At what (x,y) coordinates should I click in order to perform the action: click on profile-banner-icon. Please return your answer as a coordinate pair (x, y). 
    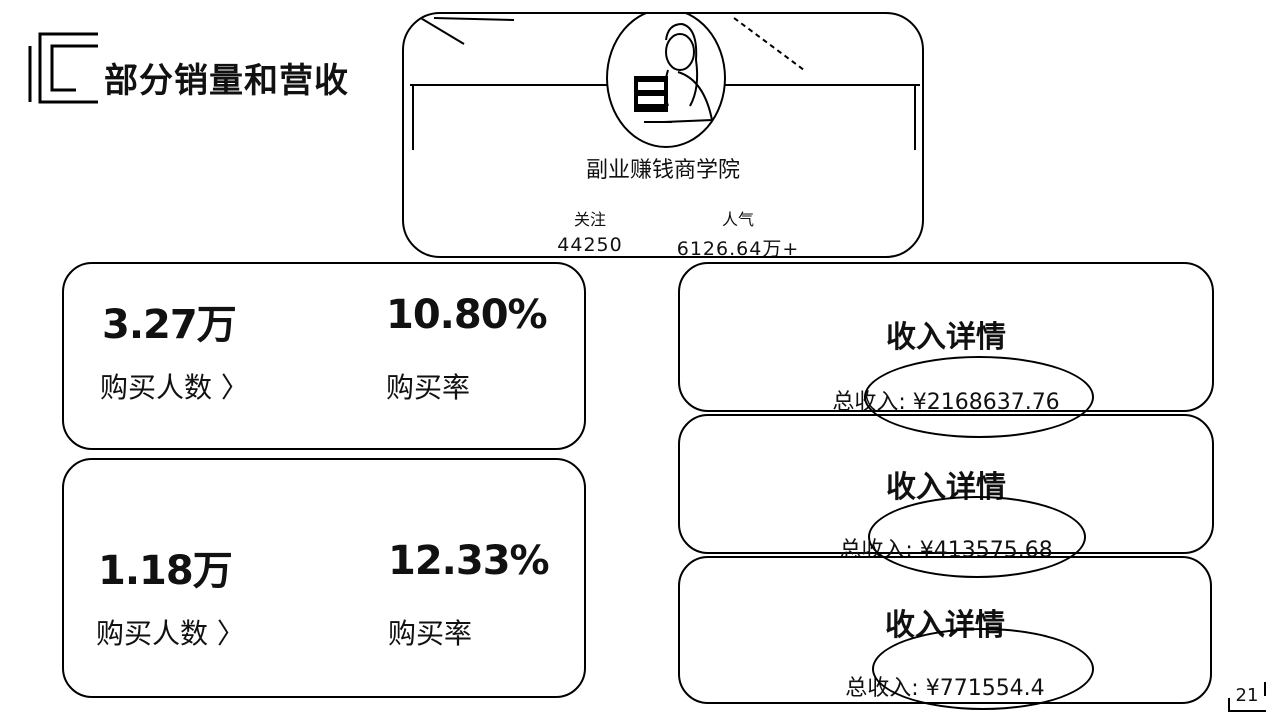
    Looking at the image, I should click on (609, 42).